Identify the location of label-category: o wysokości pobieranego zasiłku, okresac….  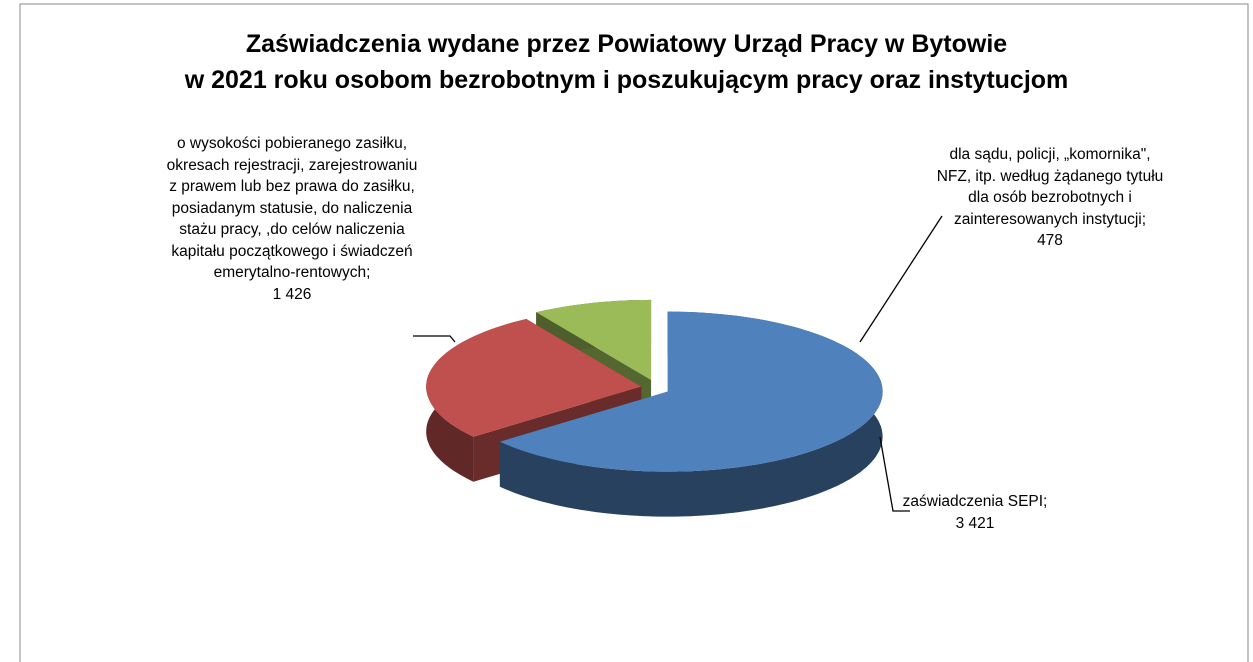
(292, 208).